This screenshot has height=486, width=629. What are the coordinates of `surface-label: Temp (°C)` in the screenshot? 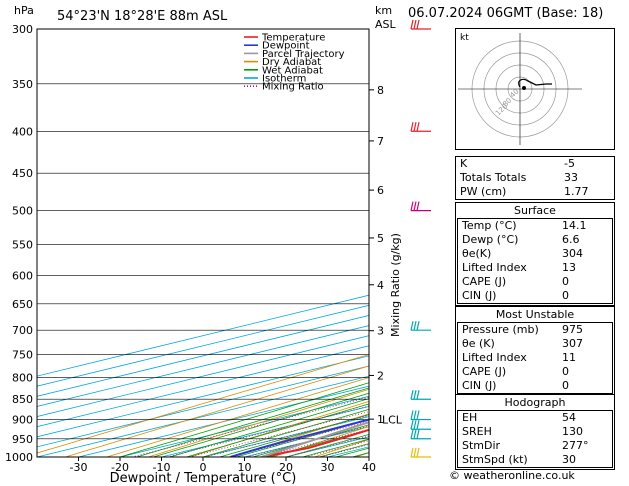 It's located at (489, 225).